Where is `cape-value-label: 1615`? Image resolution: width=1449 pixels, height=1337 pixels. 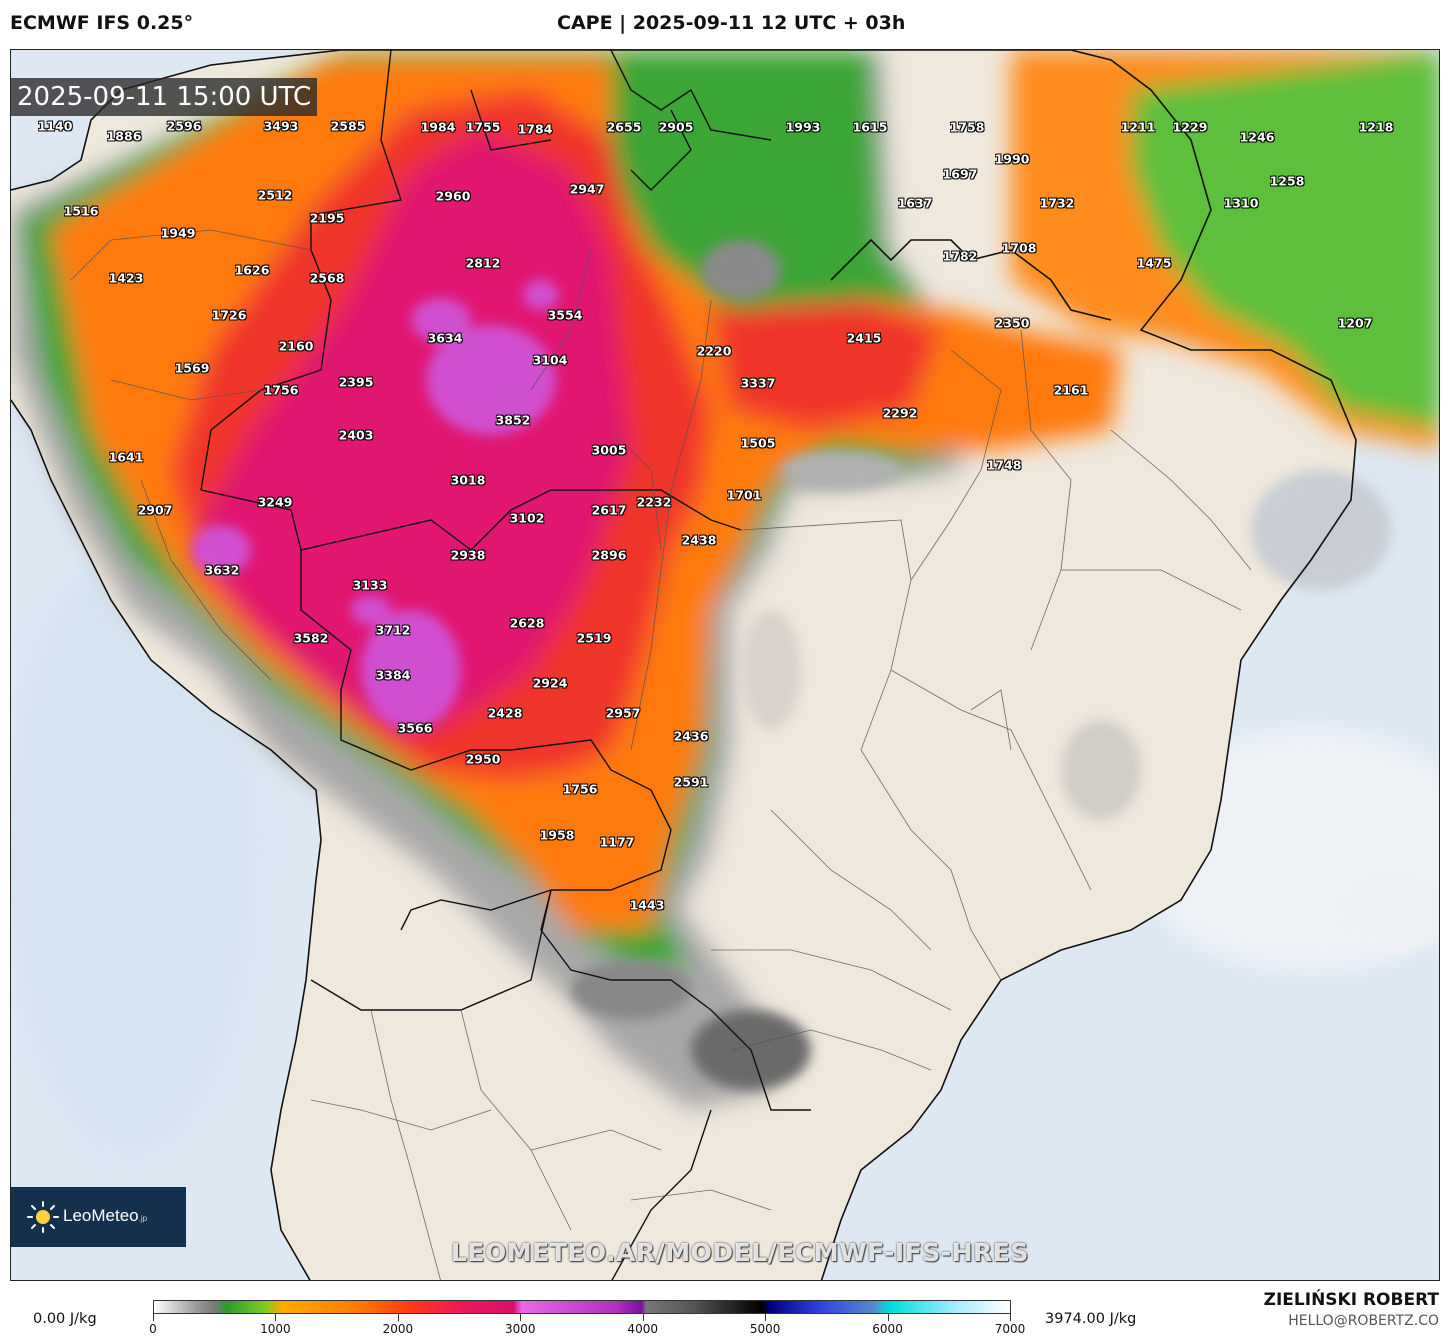
cape-value-label: 1615 is located at coordinates (870, 127).